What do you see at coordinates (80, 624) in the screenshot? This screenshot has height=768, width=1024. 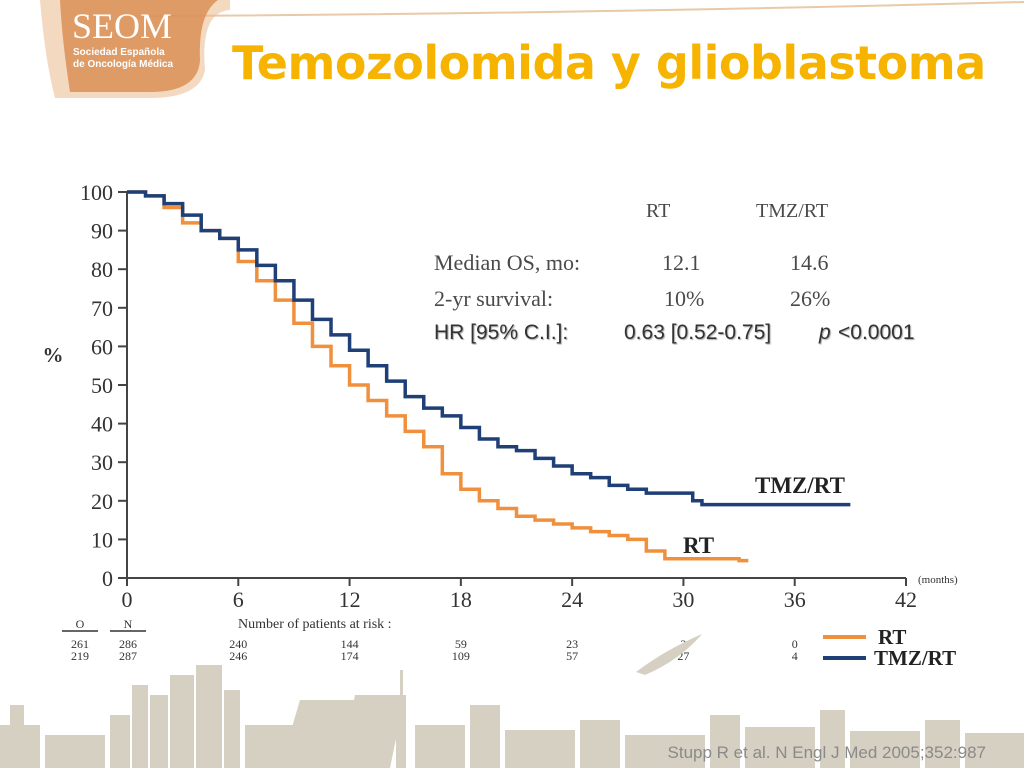 I see `risk-col-o: O` at bounding box center [80, 624].